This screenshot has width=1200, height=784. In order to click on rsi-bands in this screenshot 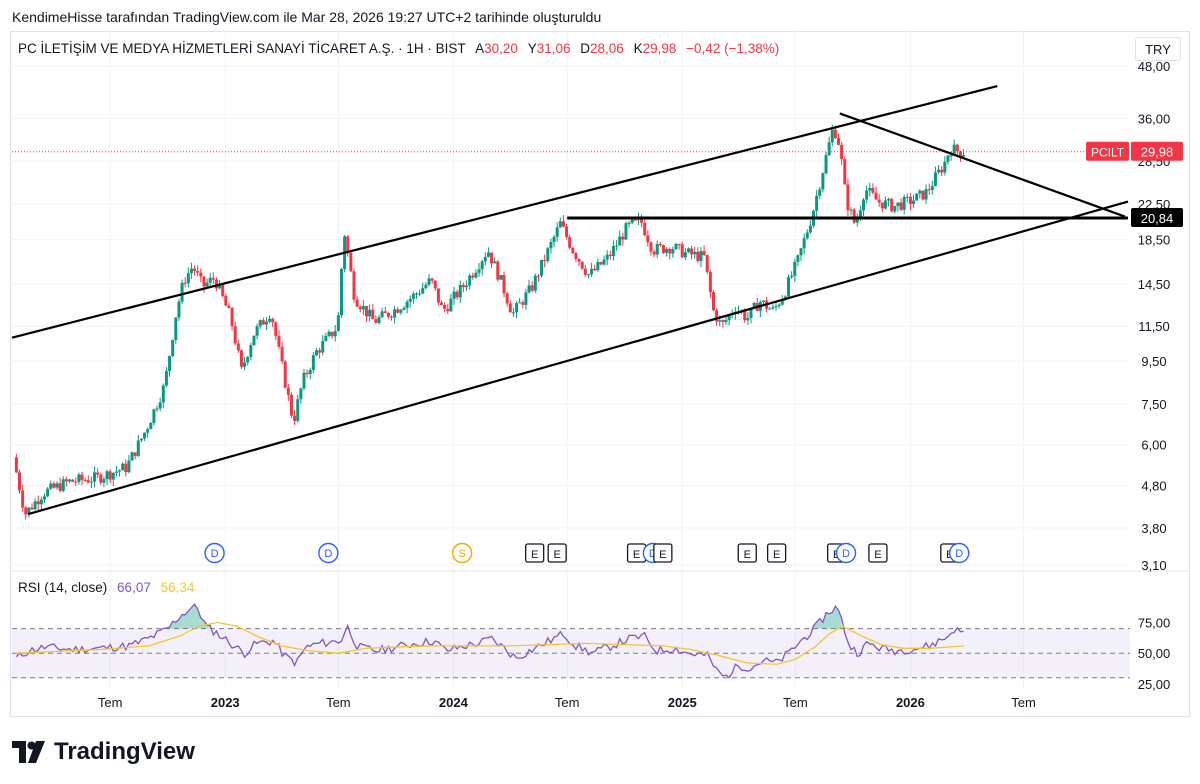, I will do `click(571, 653)`.